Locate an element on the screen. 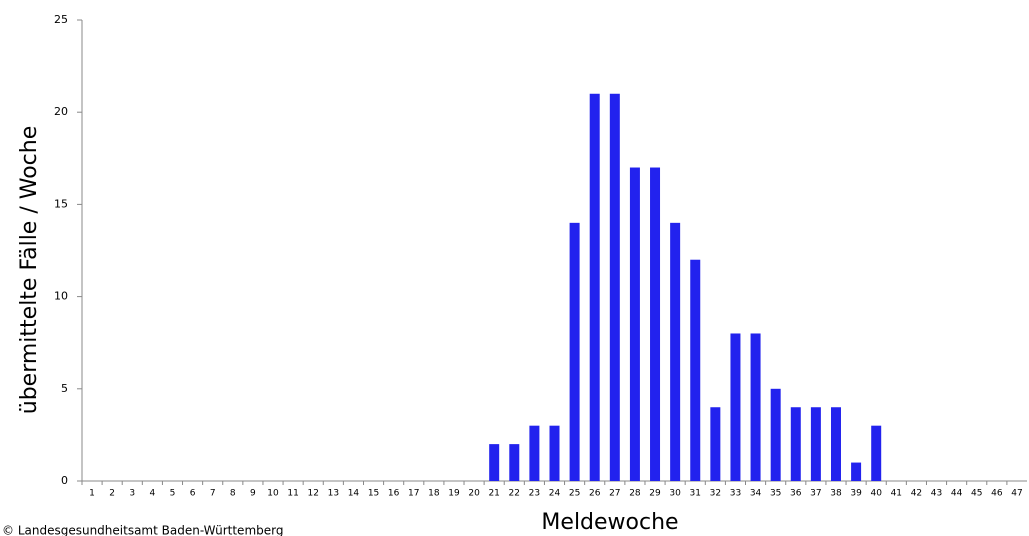 This screenshot has width=1029, height=536. x-tick-label: 42 is located at coordinates (916, 494).